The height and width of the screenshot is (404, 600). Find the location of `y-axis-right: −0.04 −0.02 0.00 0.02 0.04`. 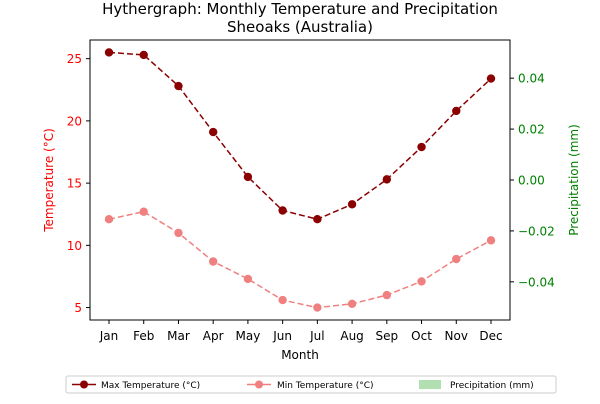

y-axis-right: −0.04 −0.02 0.00 0.02 0.04 is located at coordinates (532, 180).